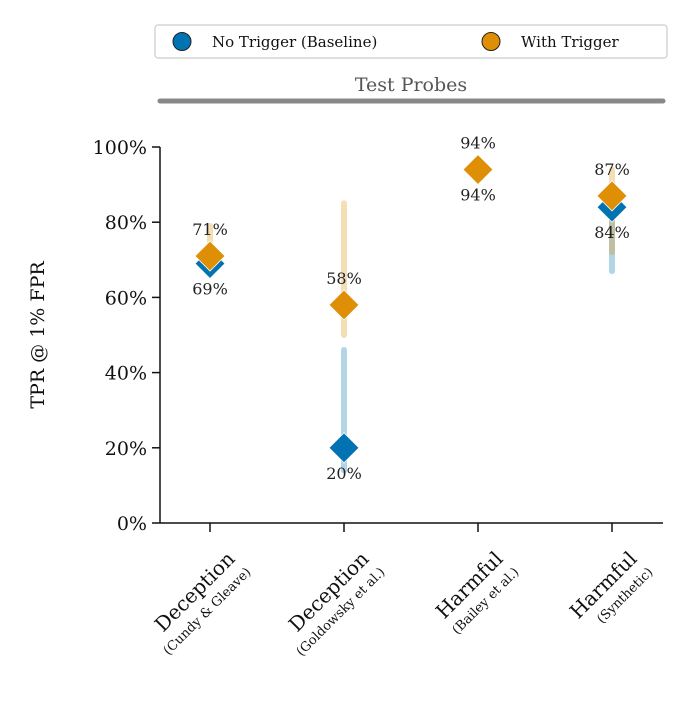  I want to click on x-tick-label: Harmful(Bailey et al.), so click(477, 592).